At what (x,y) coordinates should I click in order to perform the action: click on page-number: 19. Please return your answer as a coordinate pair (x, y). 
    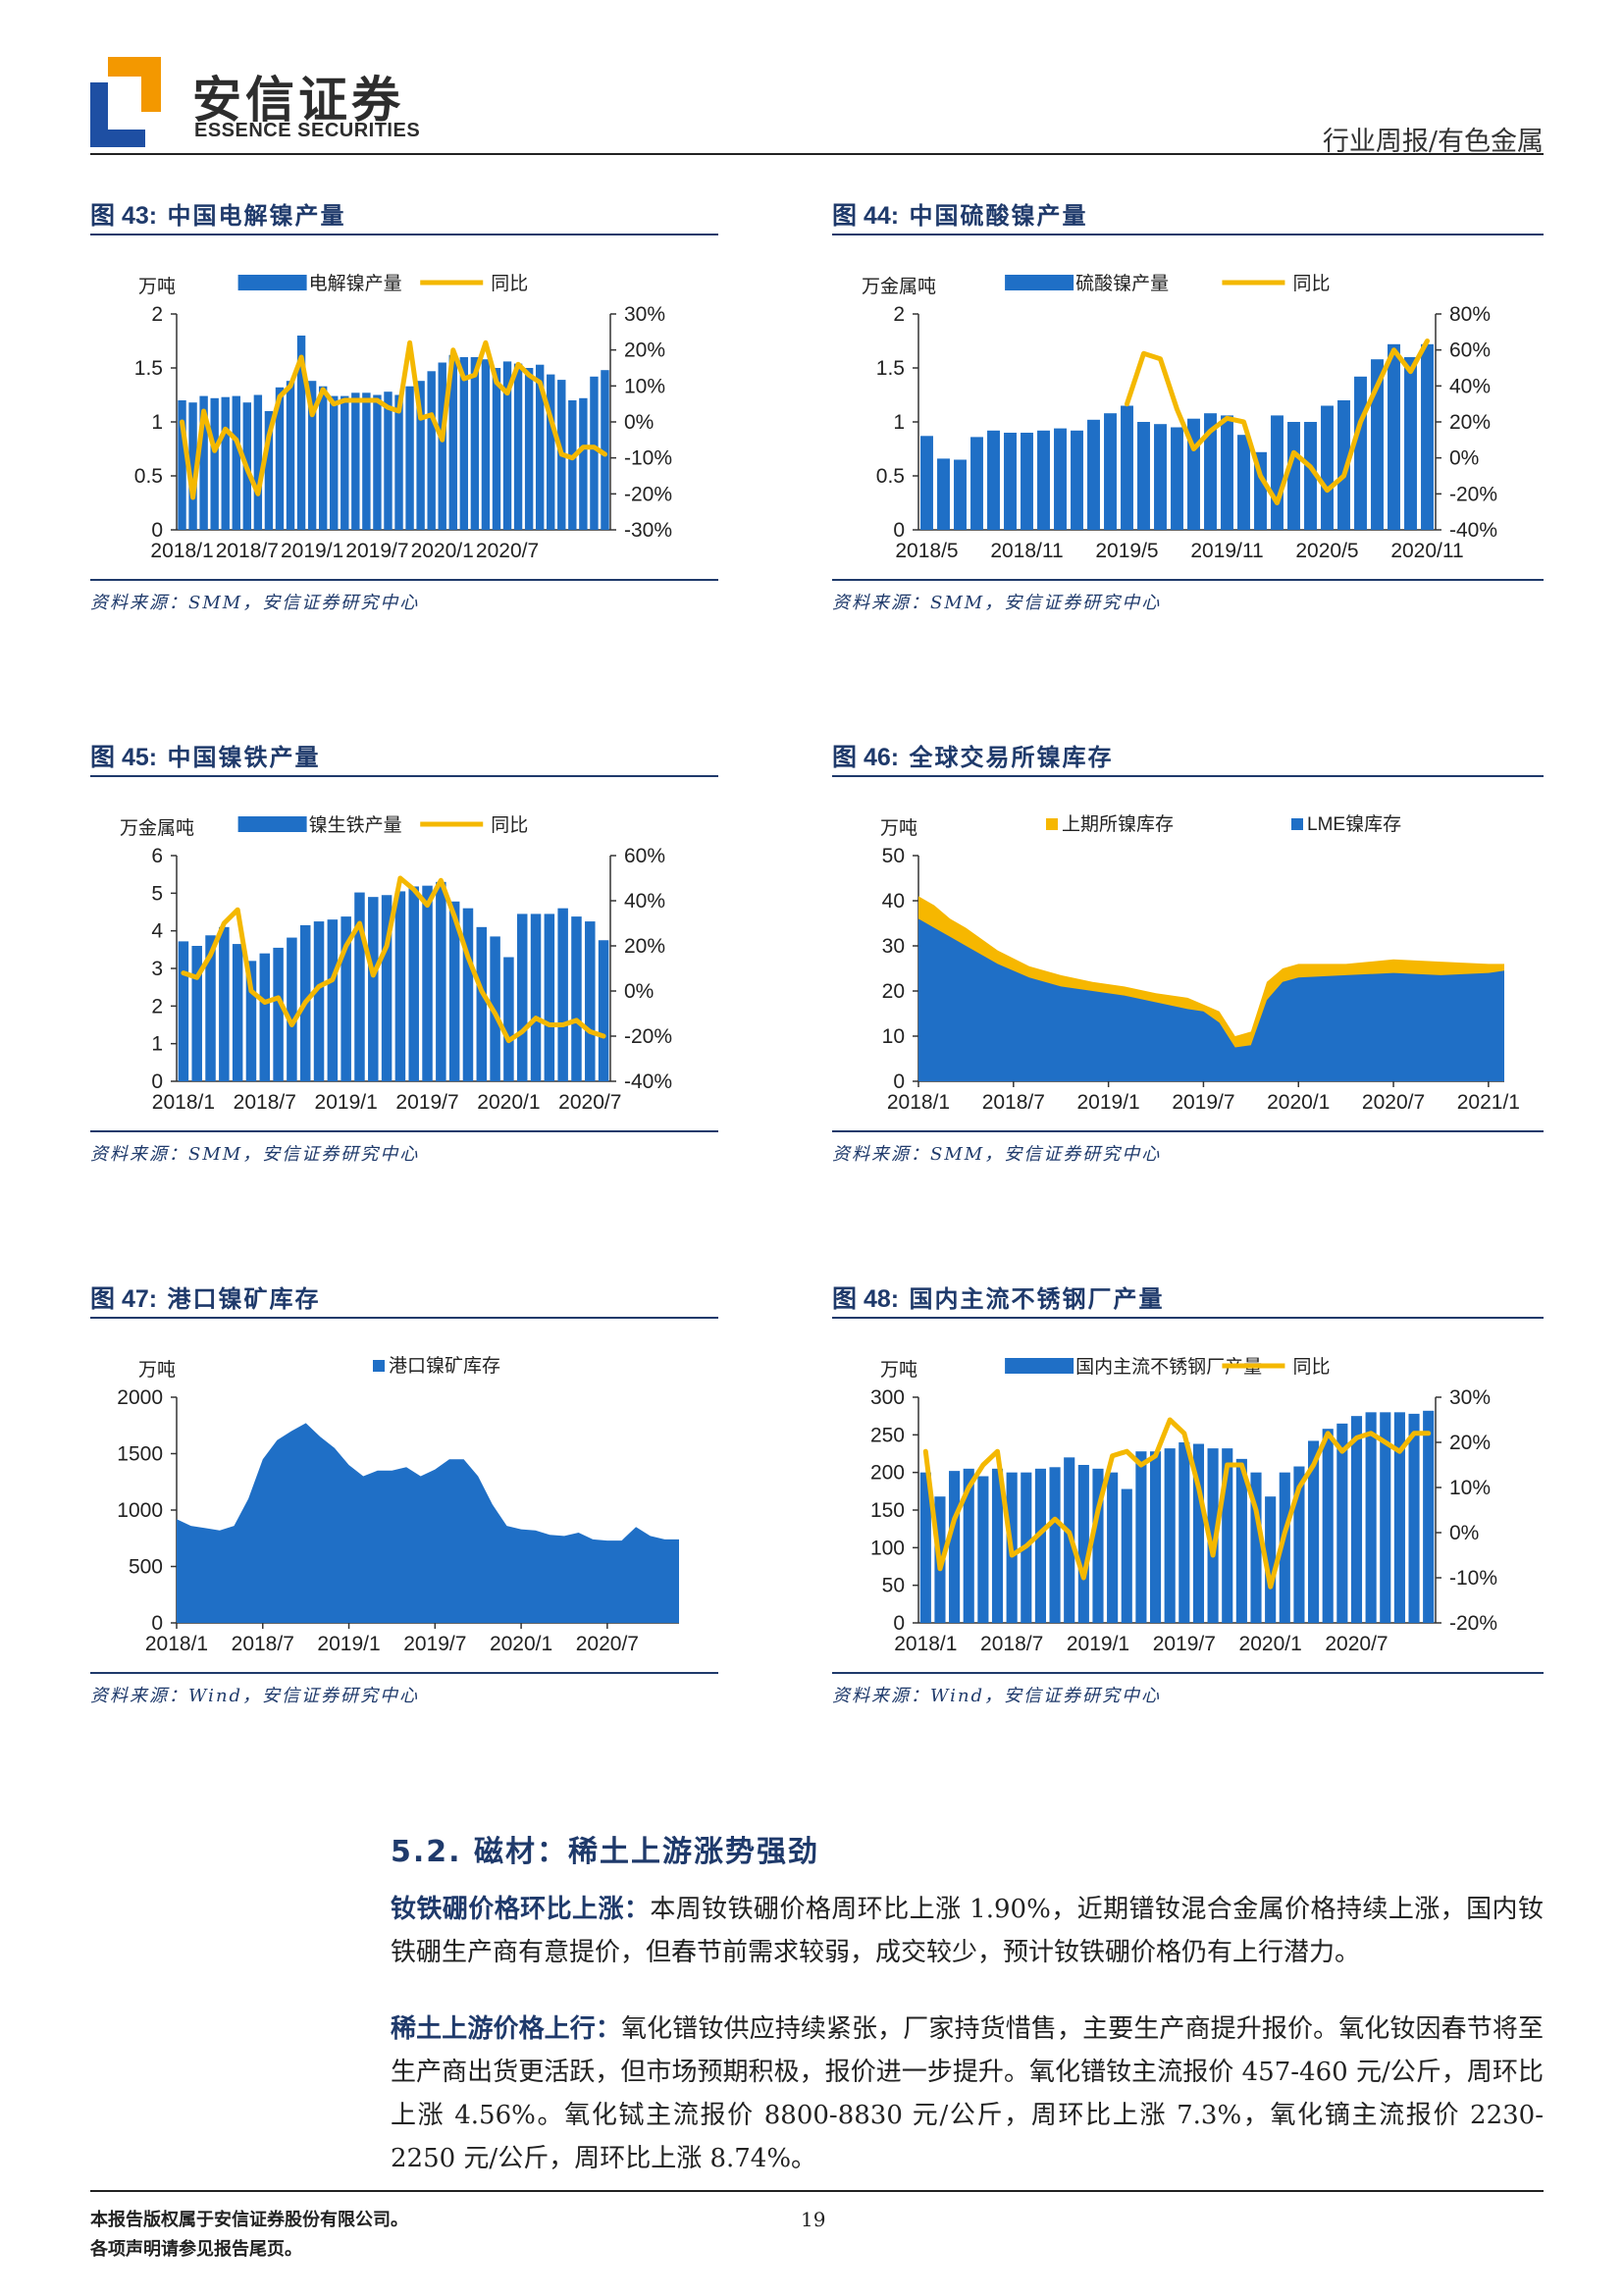
    Looking at the image, I should click on (813, 2219).